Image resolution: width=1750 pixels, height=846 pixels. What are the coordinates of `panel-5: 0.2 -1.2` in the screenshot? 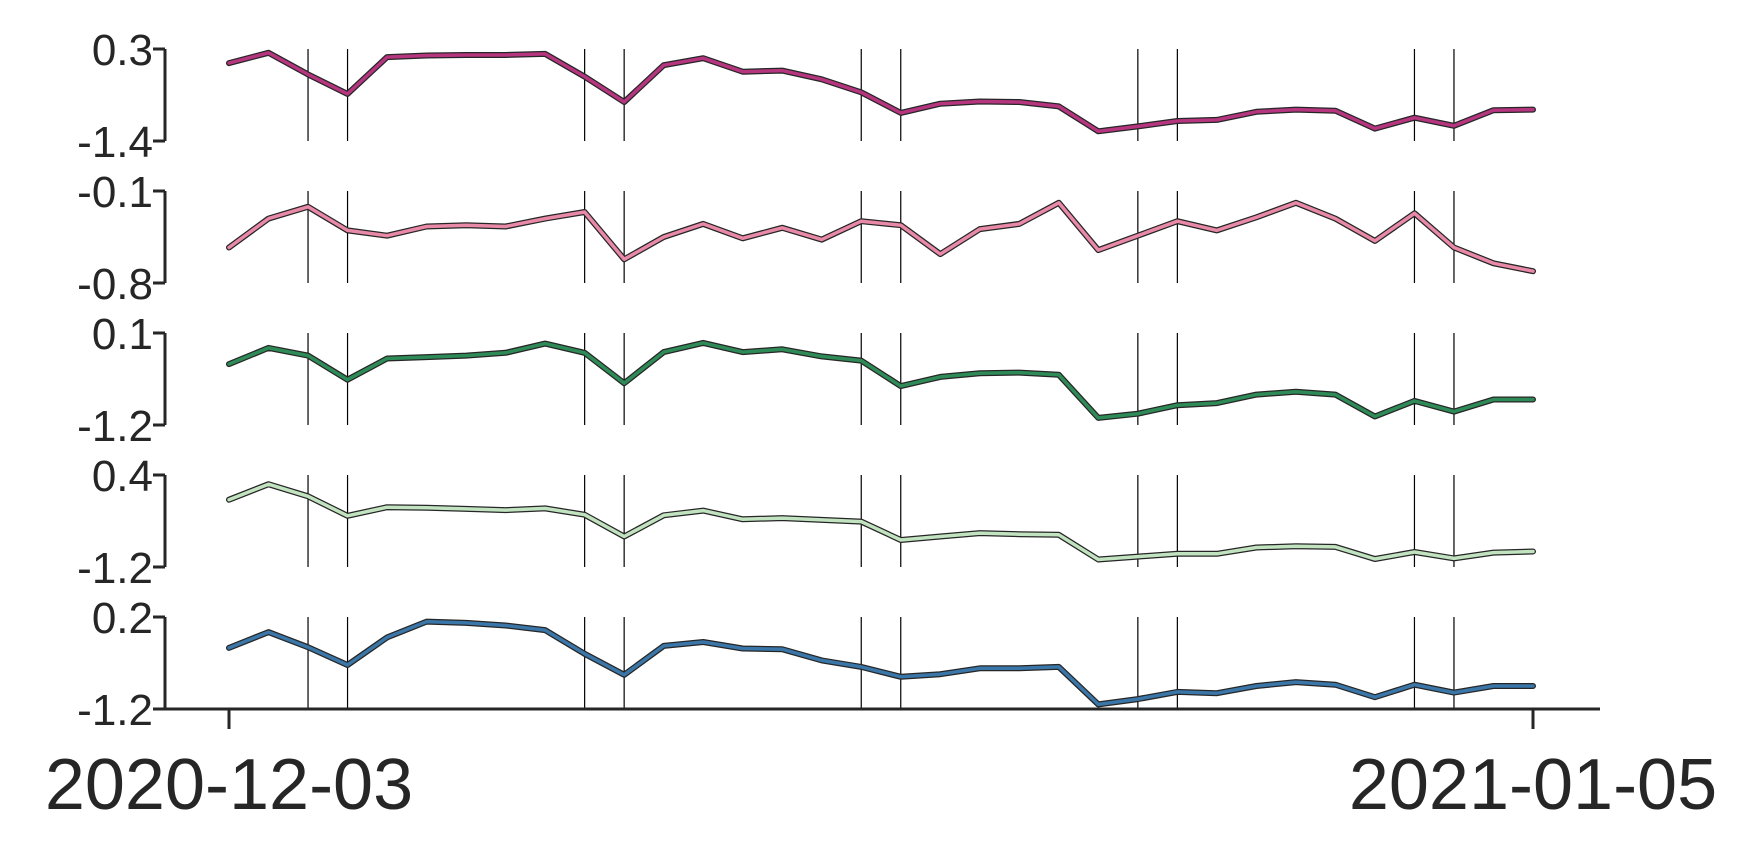 It's located at (806, 664).